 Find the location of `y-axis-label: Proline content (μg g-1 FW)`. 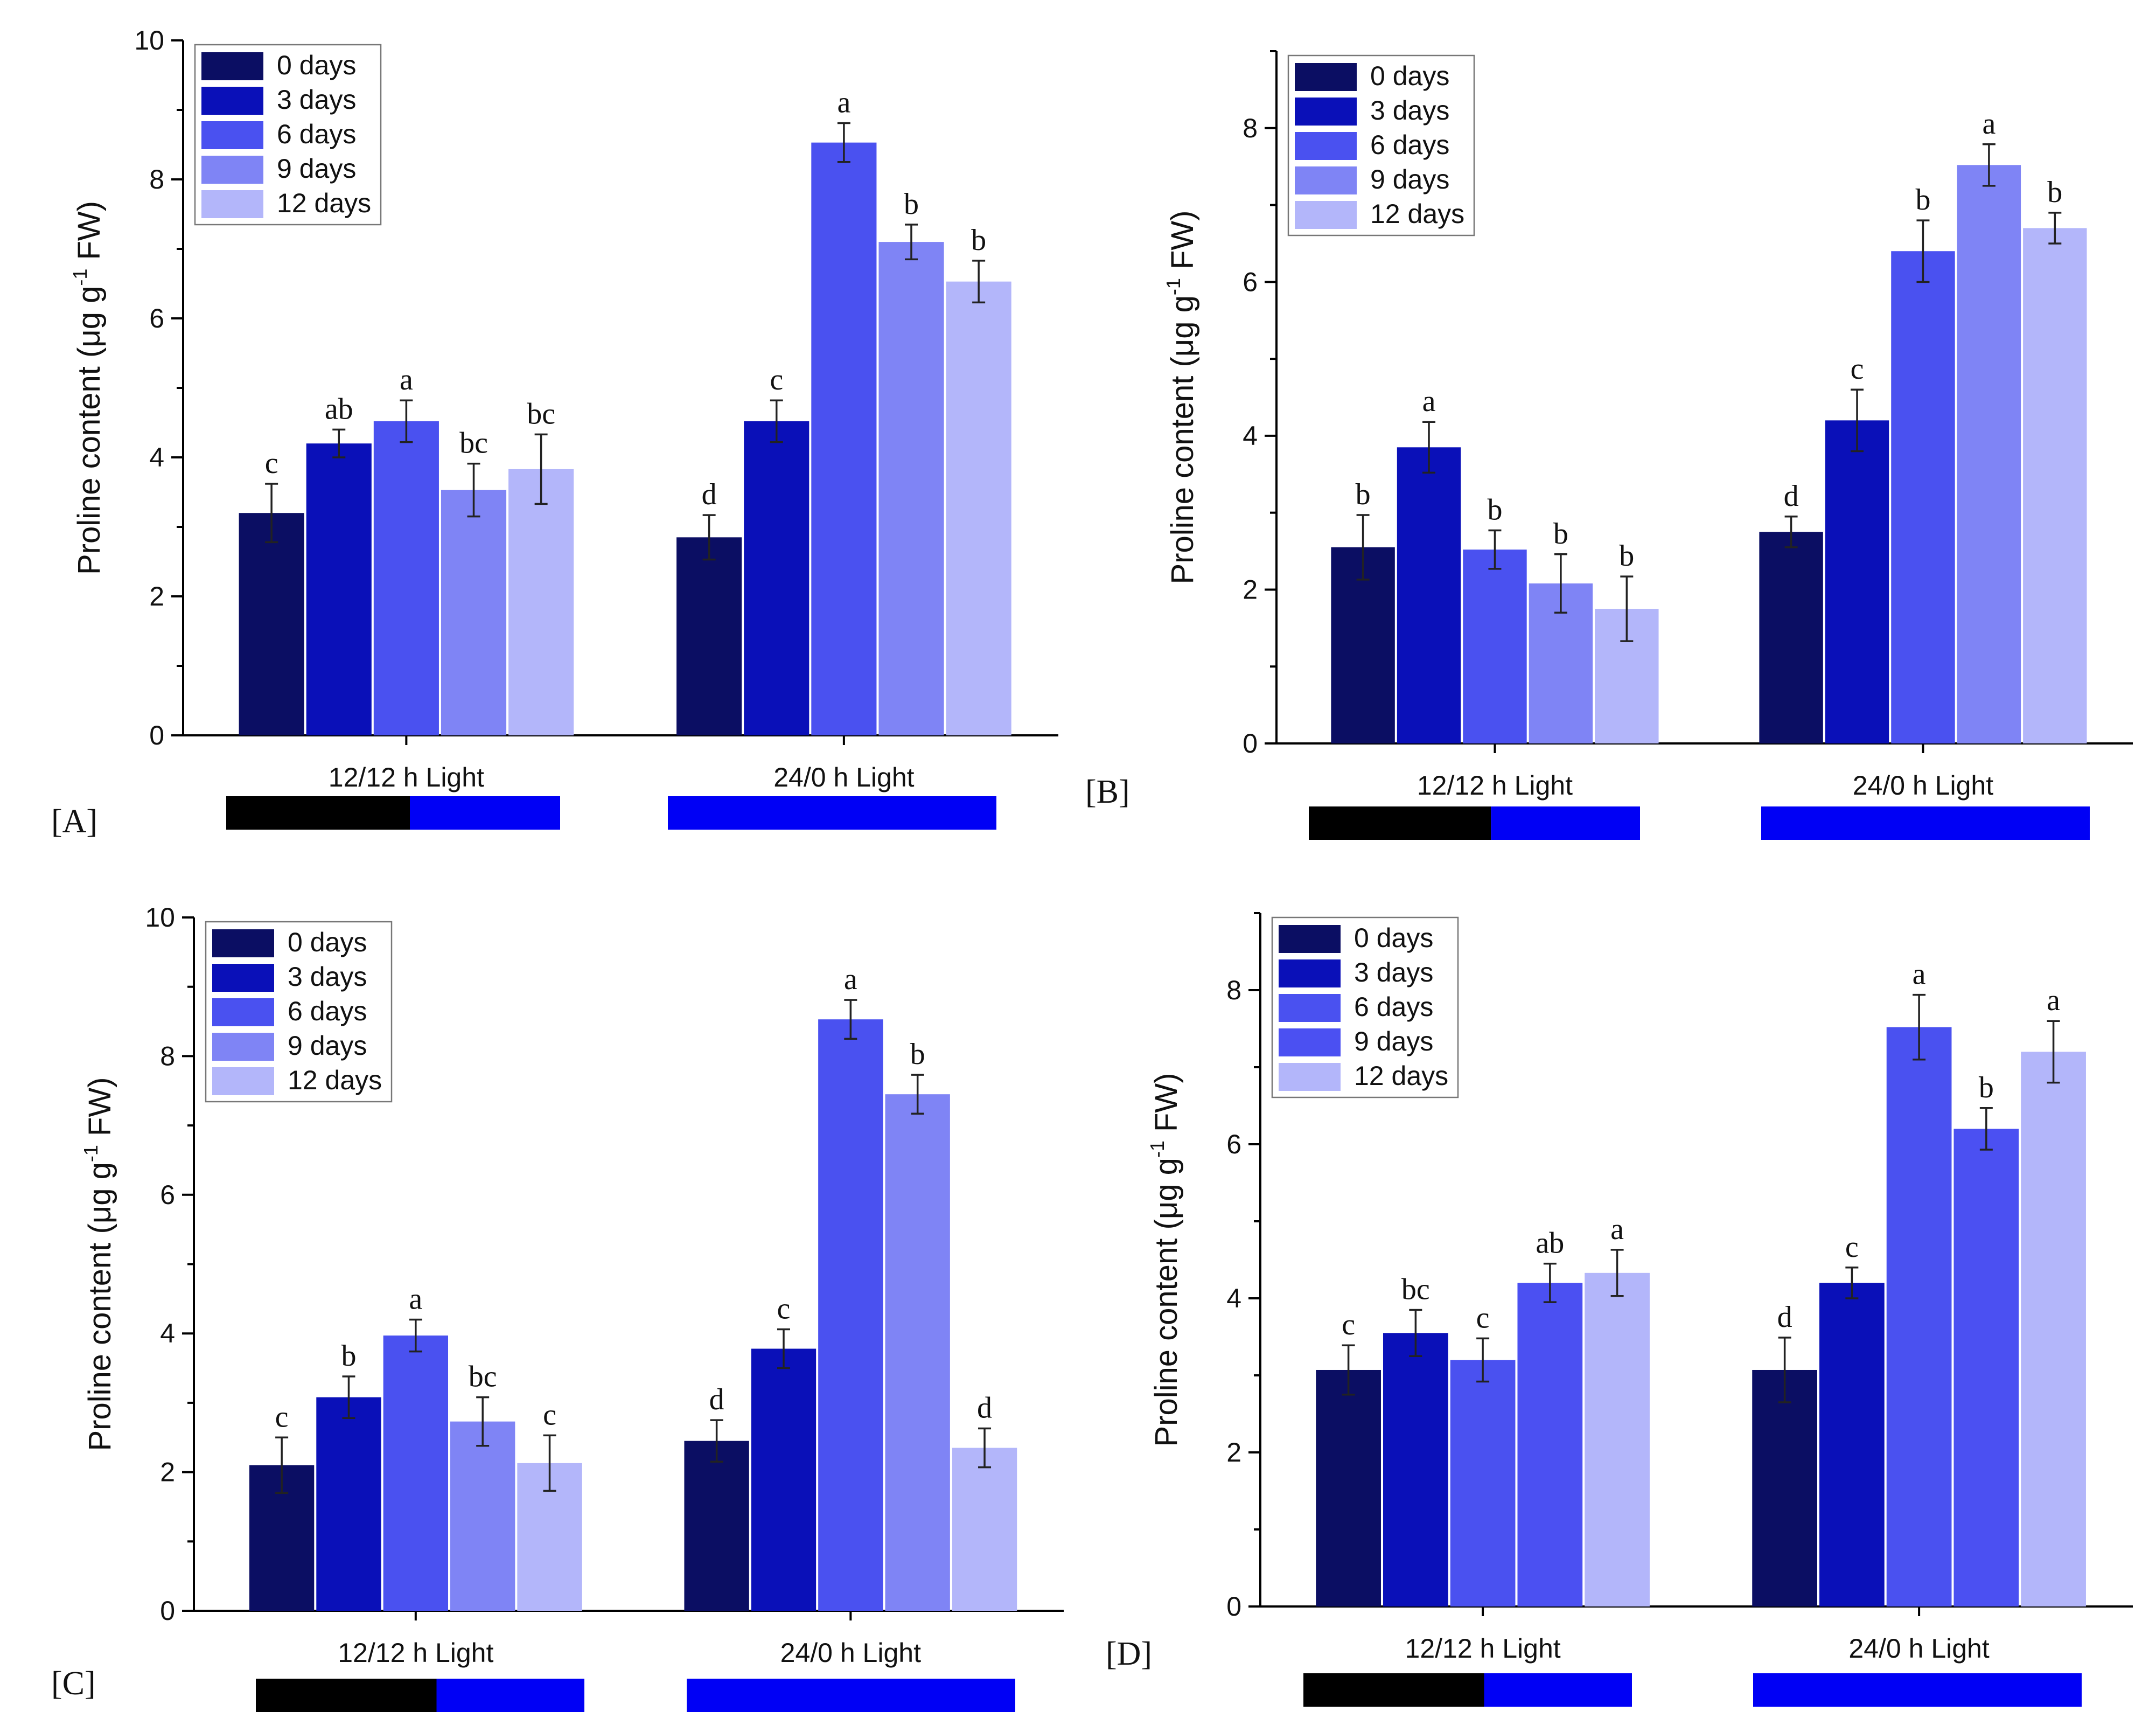

y-axis-label: Proline content (μg g-1 FW) is located at coordinates (99, 1264).